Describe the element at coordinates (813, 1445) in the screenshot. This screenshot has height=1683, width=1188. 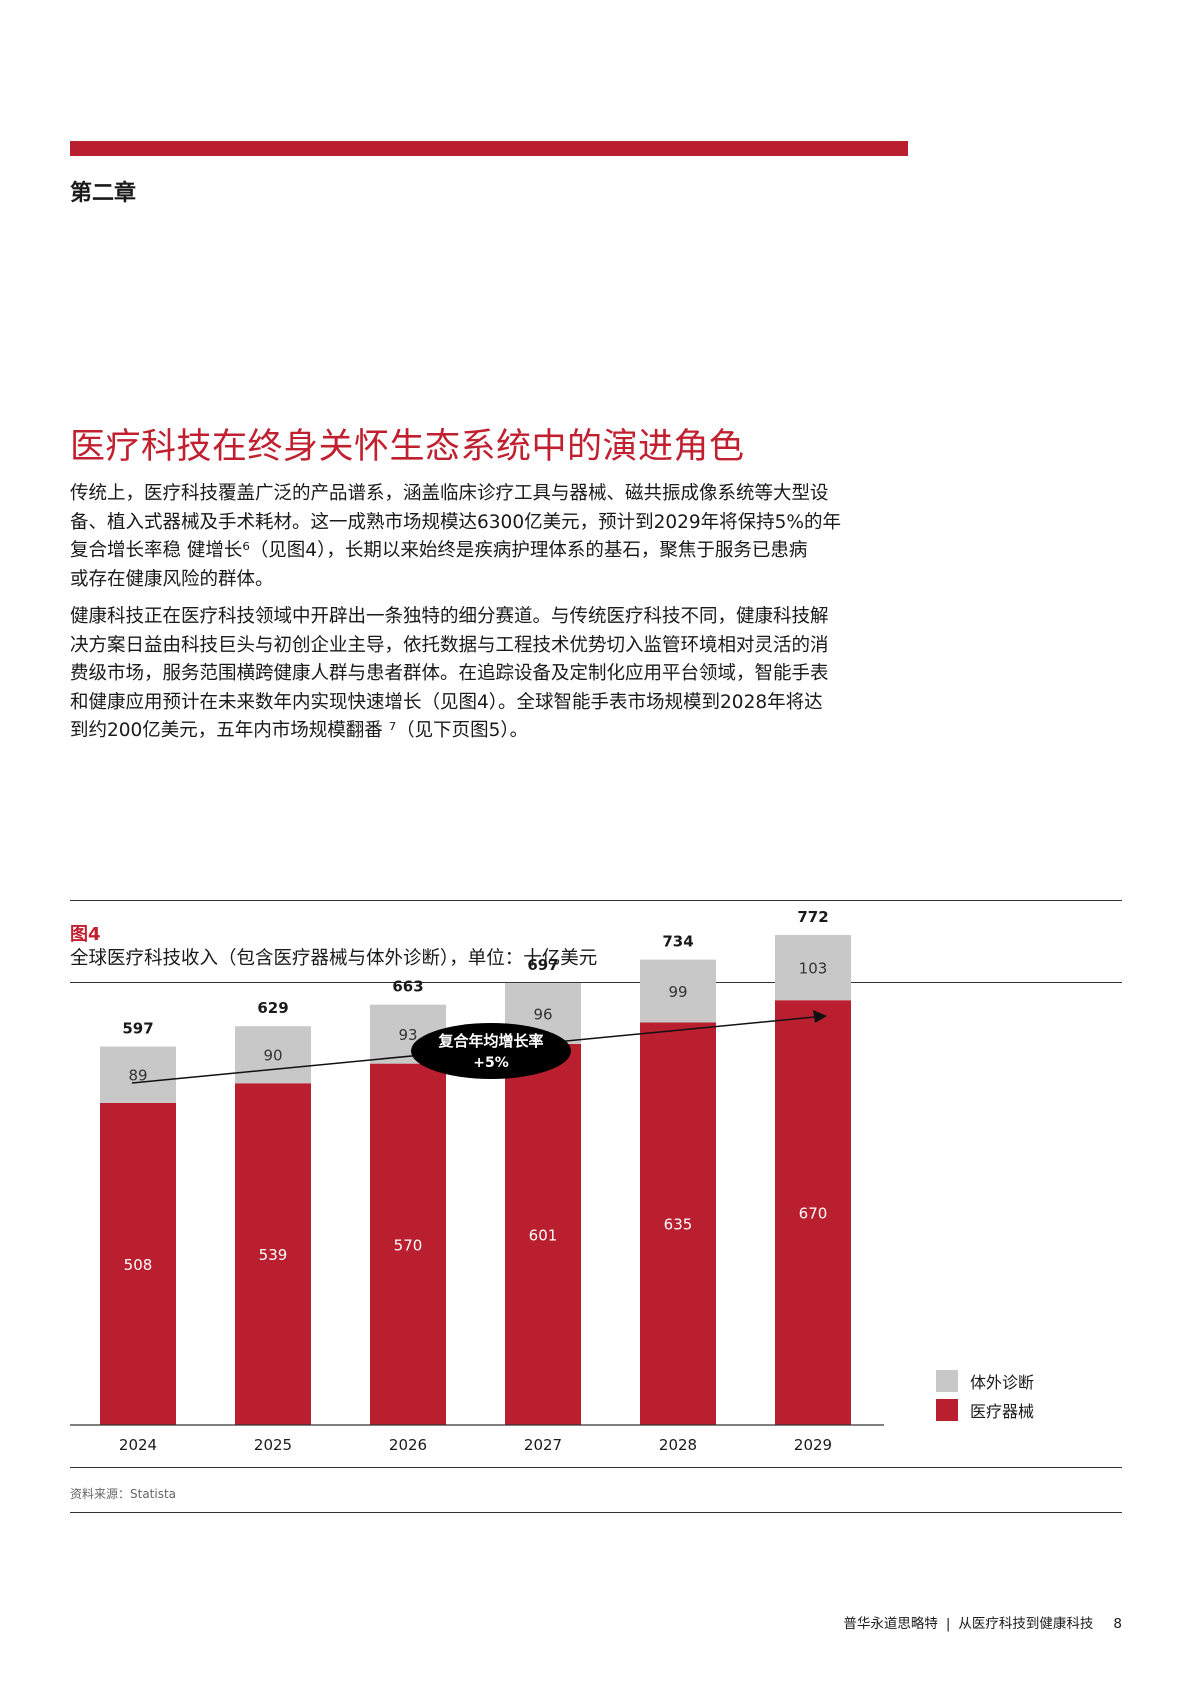
I see `x-tick-label: 2029` at that location.